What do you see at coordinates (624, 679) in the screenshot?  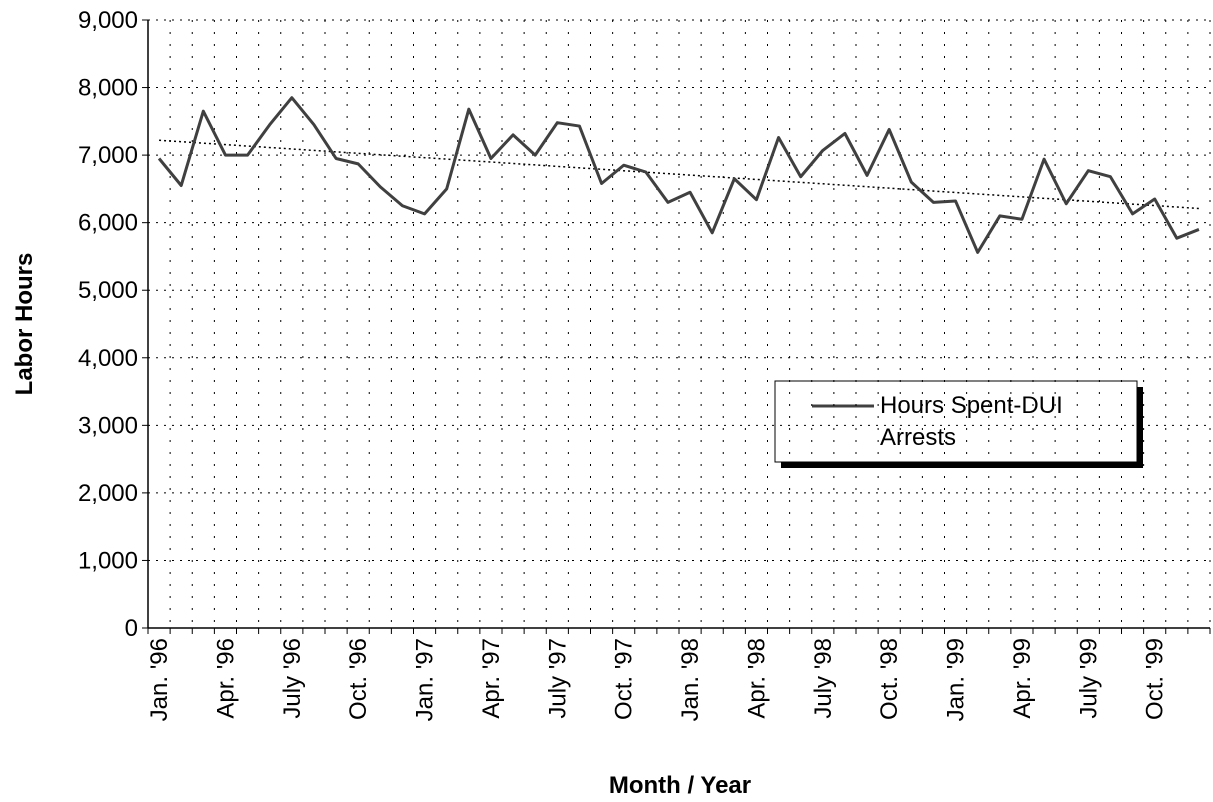 I see `x-tick-label: Oct. '97` at bounding box center [624, 679].